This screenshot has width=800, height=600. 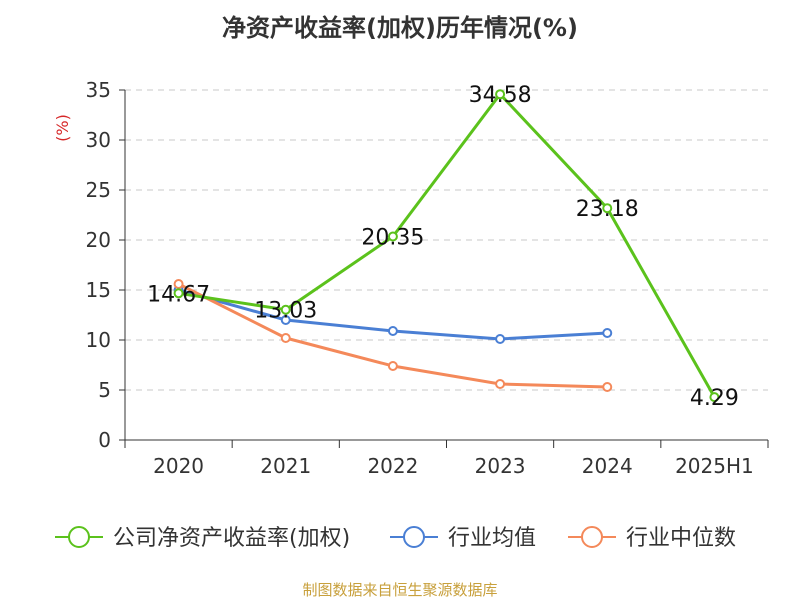 What do you see at coordinates (607, 466) in the screenshot?
I see `x-tick-label: 2024` at bounding box center [607, 466].